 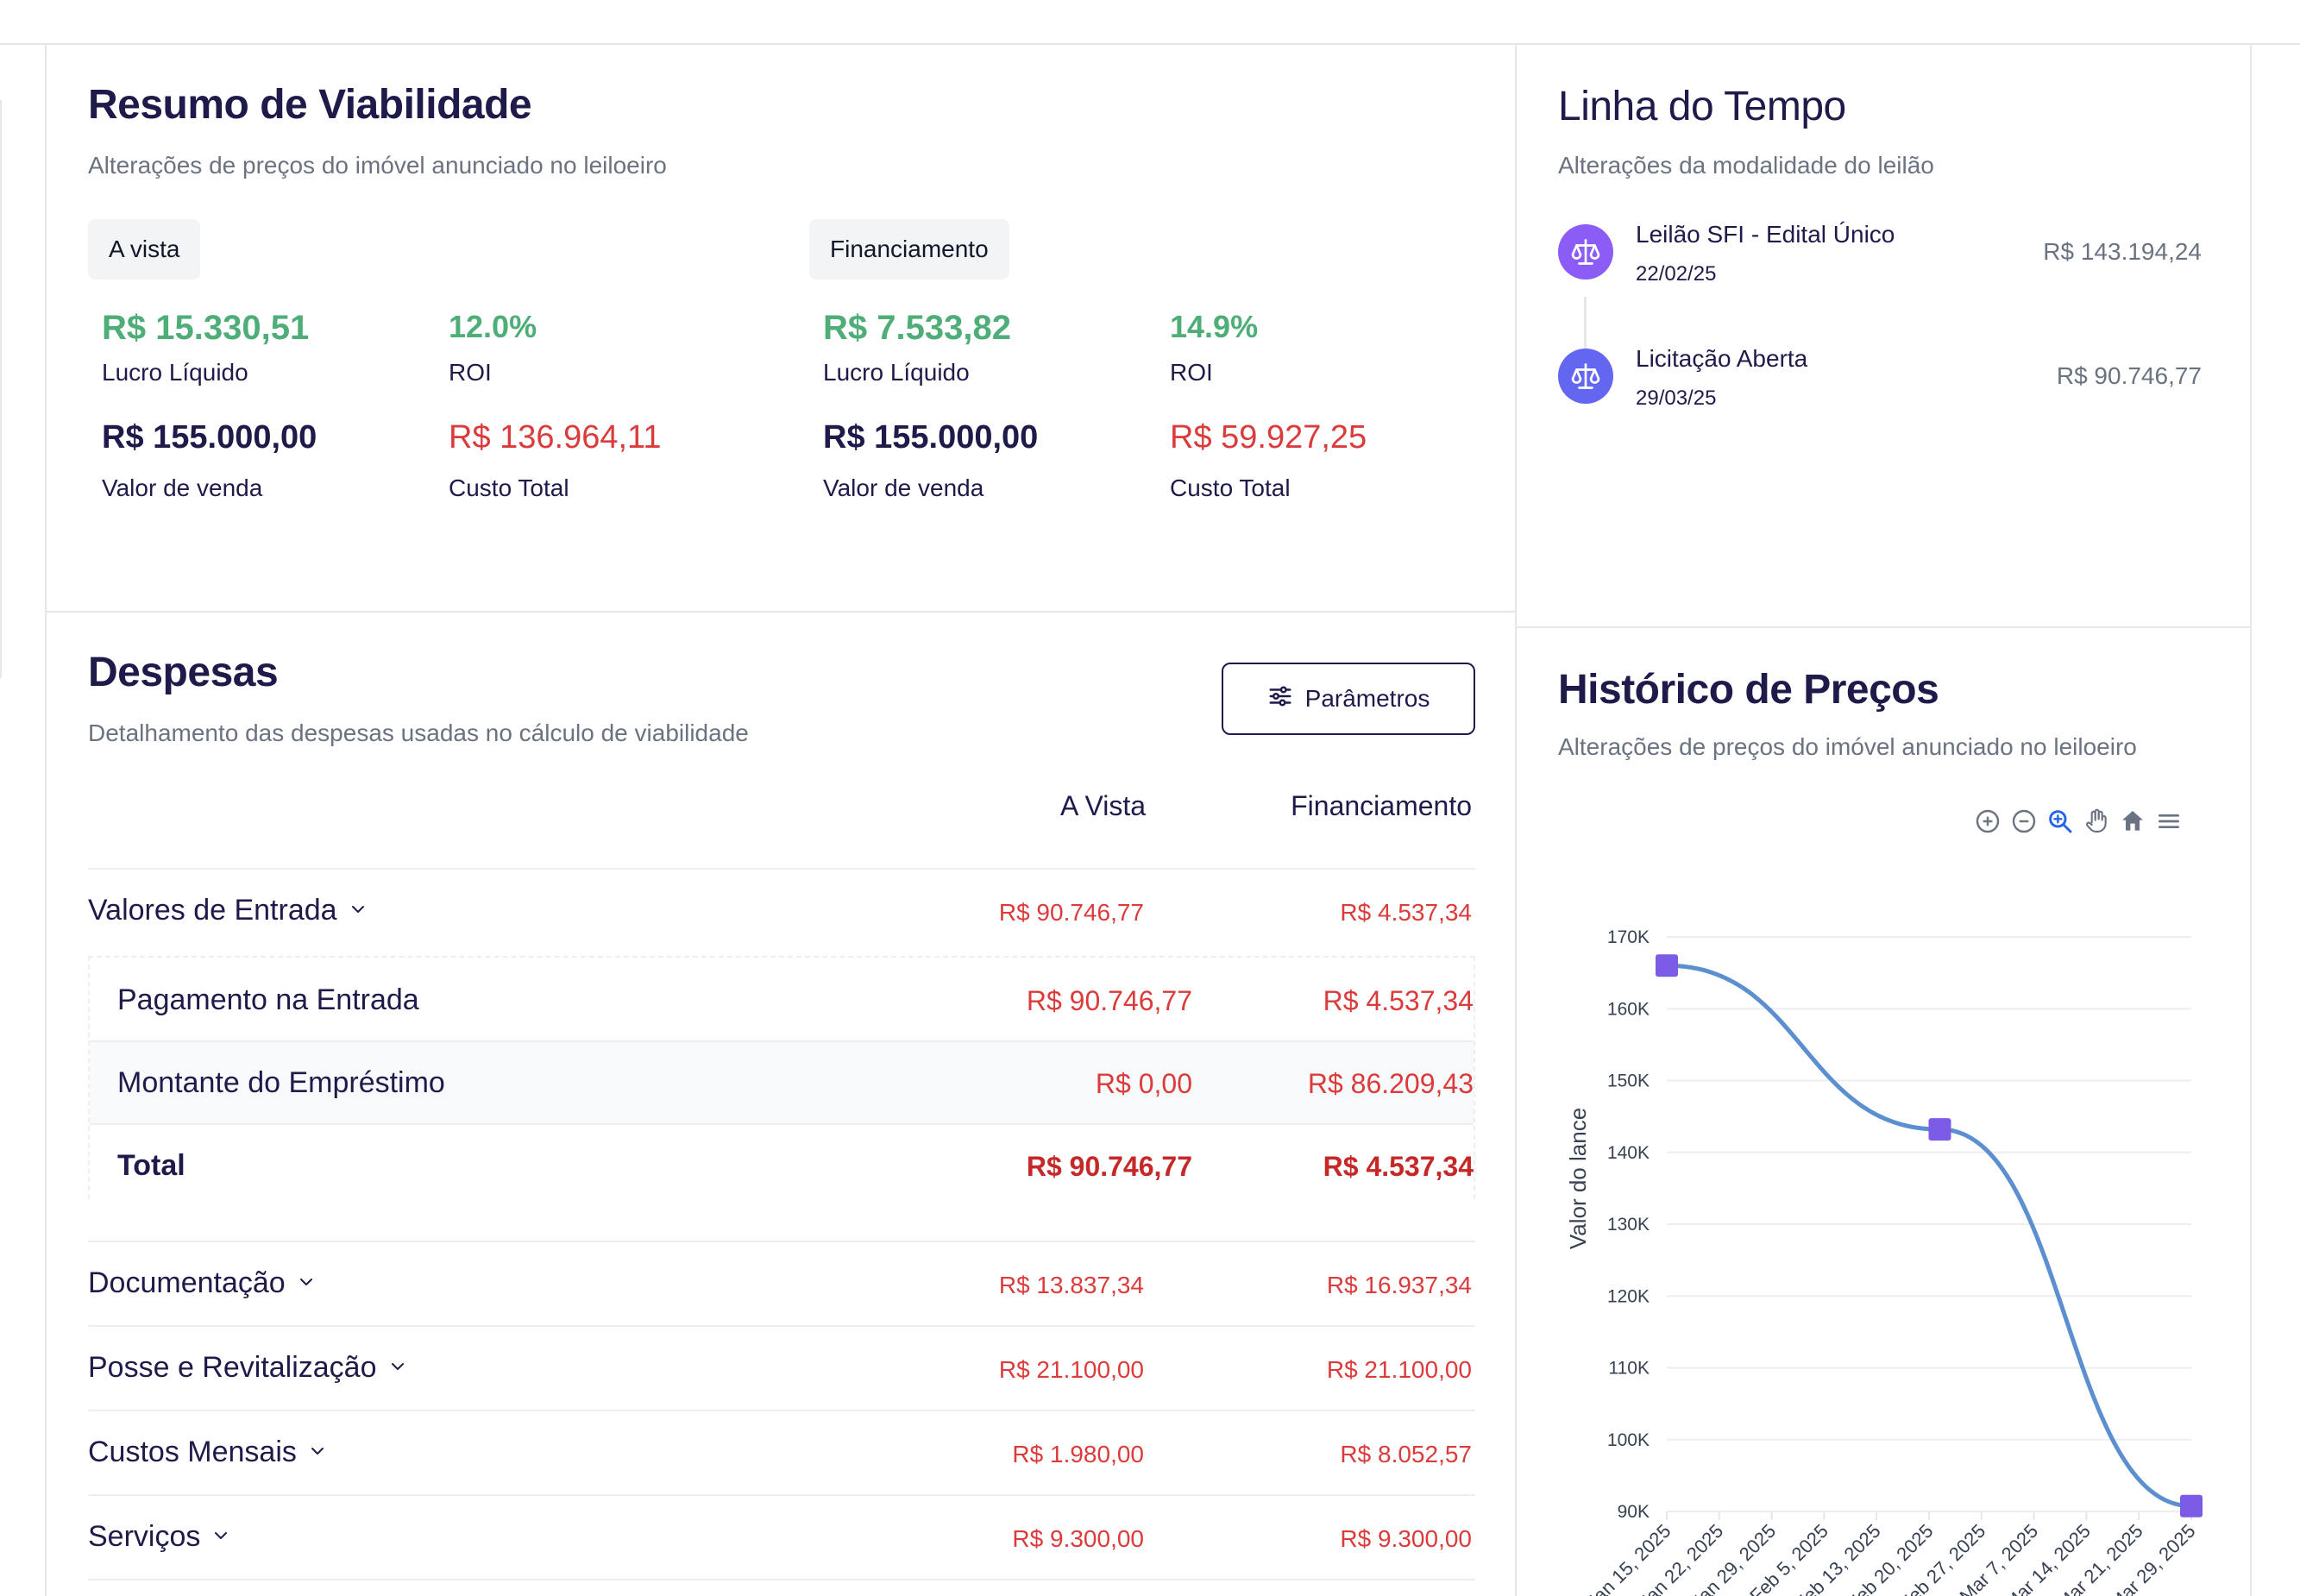 What do you see at coordinates (1629, 1369) in the screenshot?
I see `y-tick-label: 110K` at bounding box center [1629, 1369].